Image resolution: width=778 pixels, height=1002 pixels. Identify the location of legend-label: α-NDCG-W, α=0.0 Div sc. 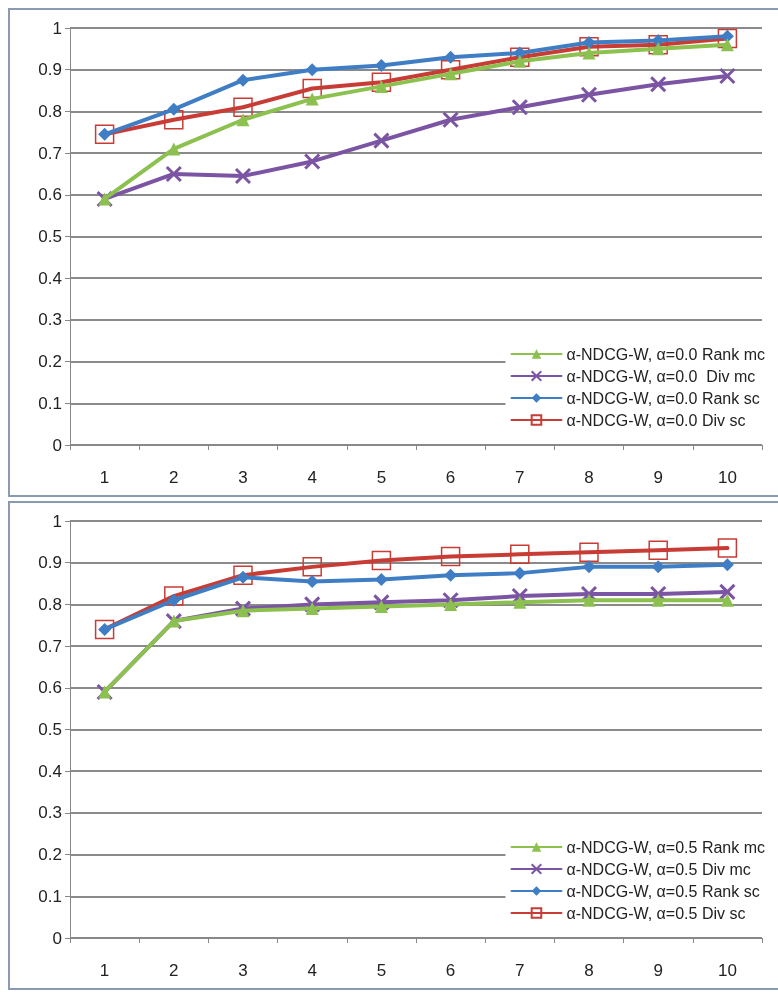
(656, 420).